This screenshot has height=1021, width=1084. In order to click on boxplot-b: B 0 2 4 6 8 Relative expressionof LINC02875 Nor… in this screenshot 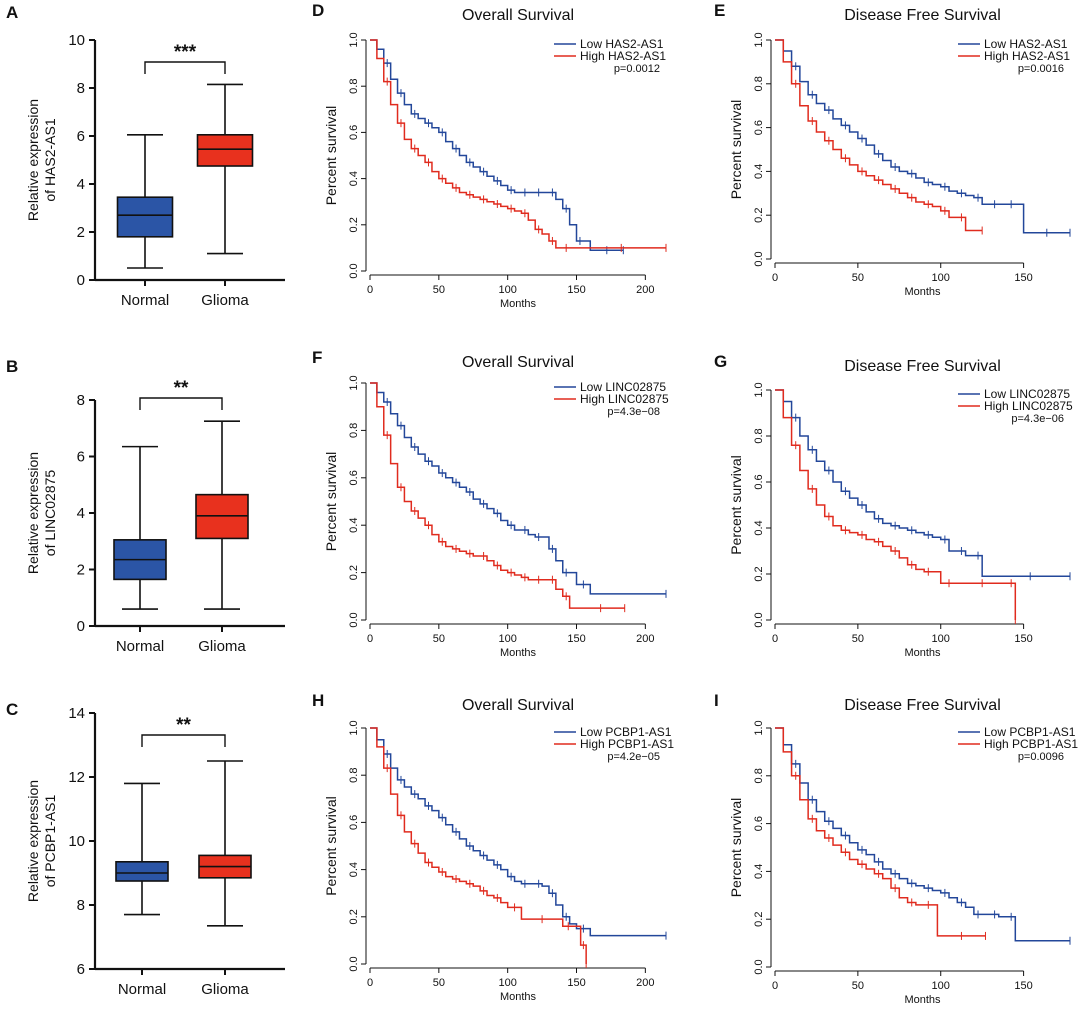, I will do `click(145, 506)`.